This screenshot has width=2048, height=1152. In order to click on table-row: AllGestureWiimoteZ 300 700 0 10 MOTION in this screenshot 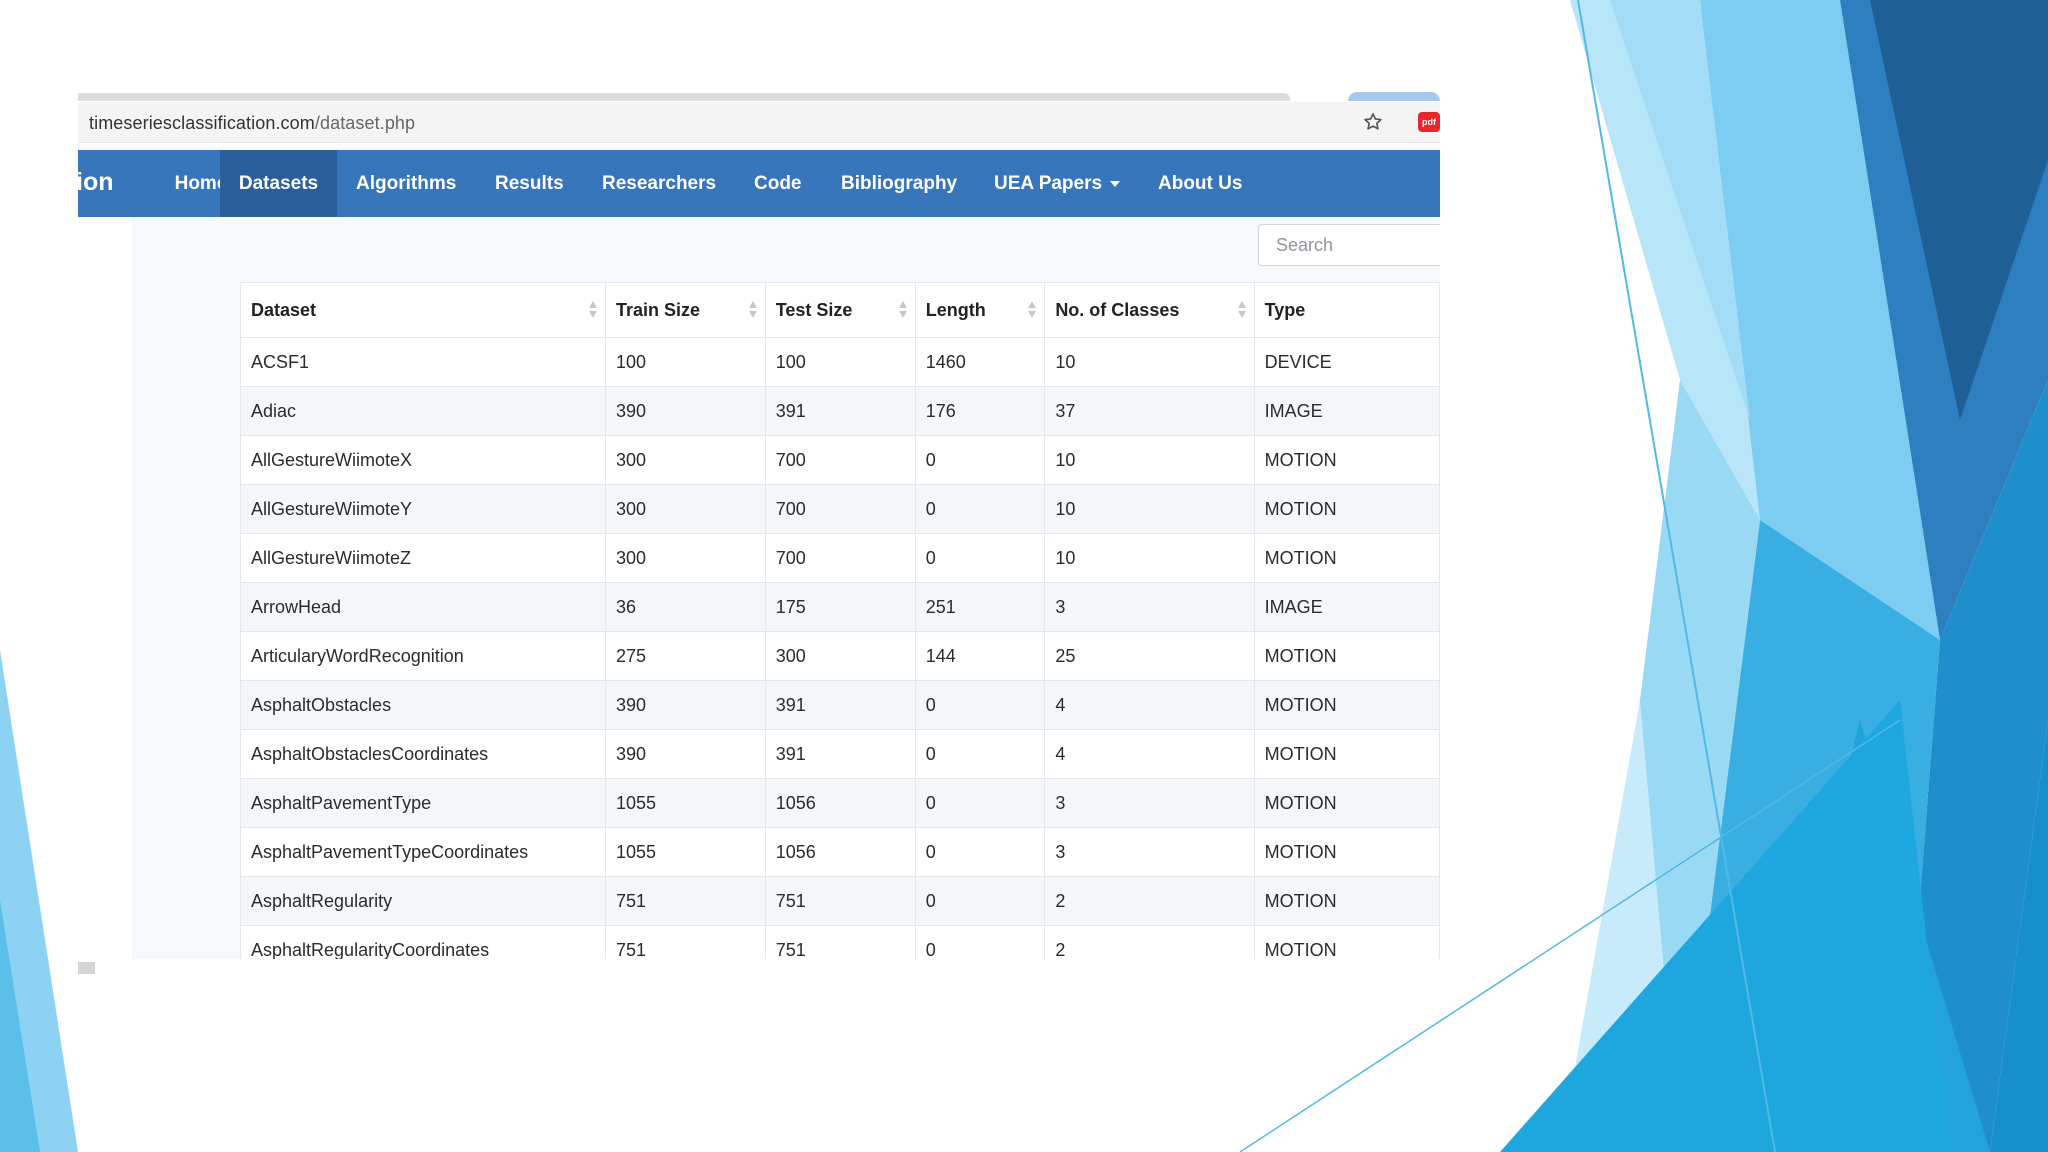, I will do `click(840, 558)`.